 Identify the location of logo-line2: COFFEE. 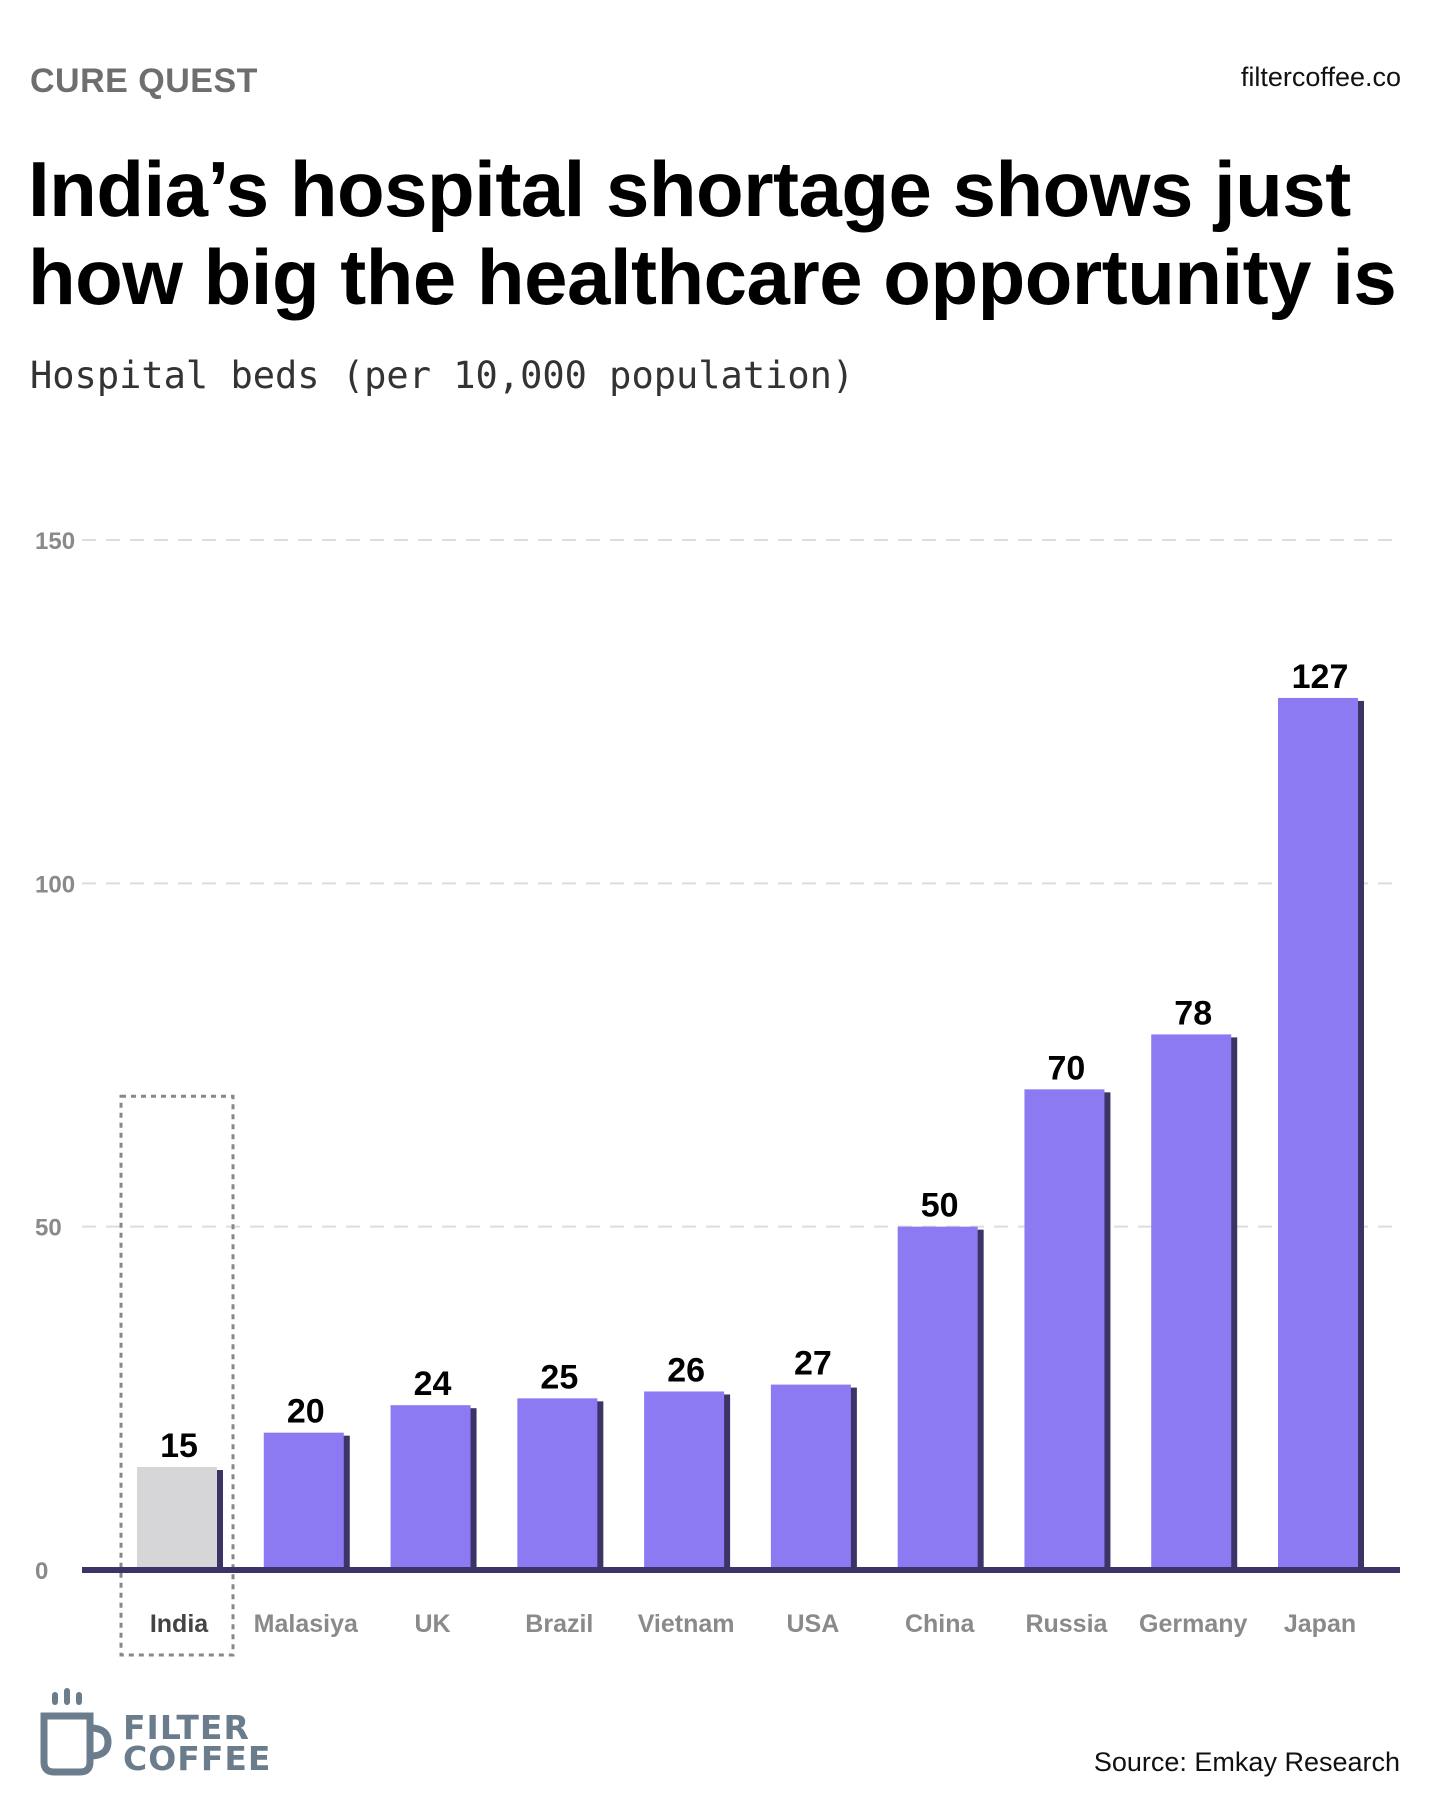
(197, 1758).